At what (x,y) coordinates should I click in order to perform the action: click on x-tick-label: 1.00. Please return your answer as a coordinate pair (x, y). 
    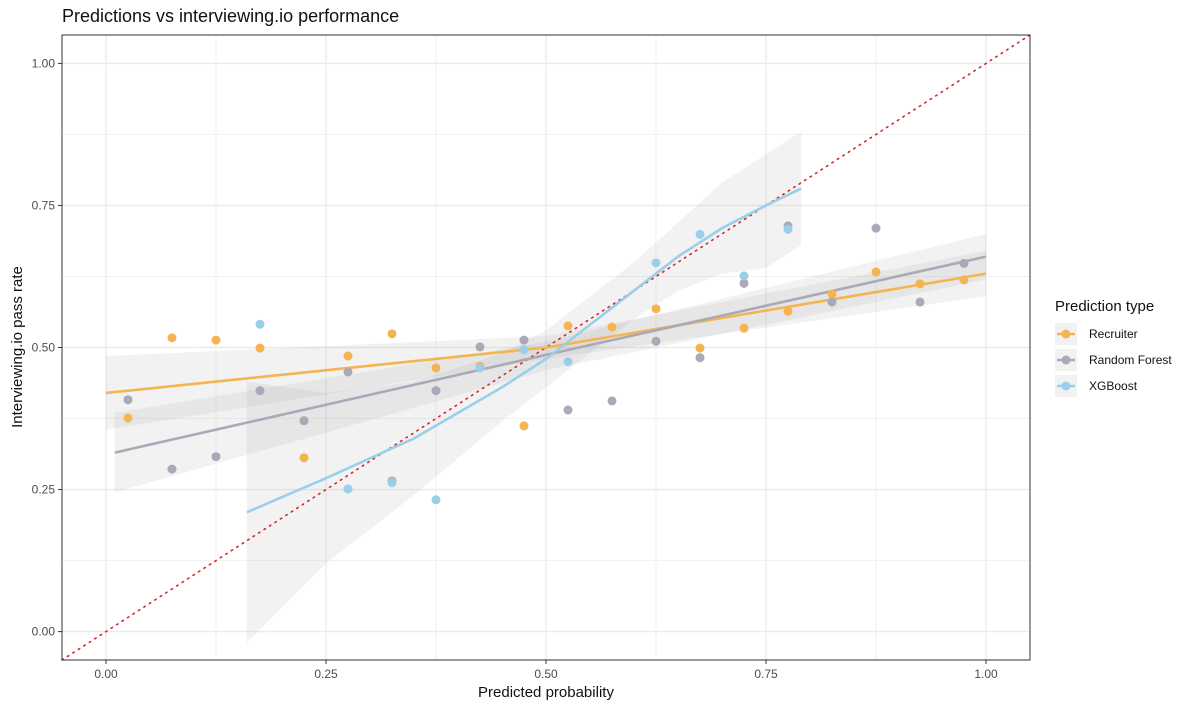
    Looking at the image, I should click on (986, 674).